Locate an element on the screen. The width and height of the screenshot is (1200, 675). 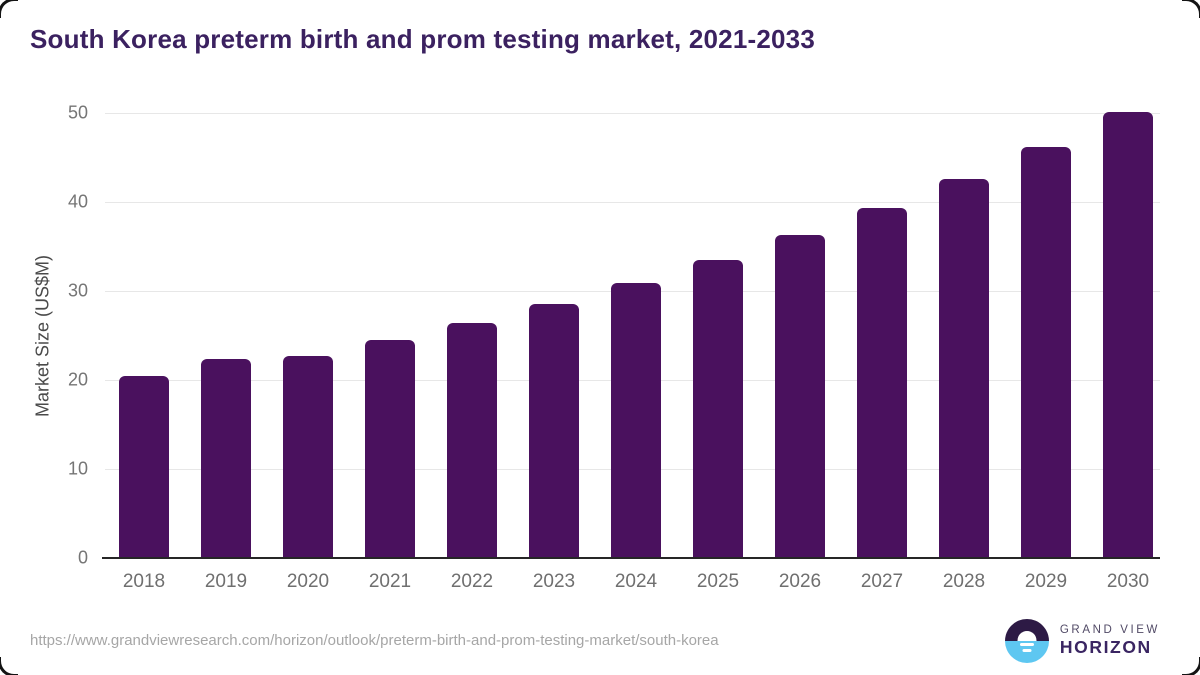
x-tick-label: 2018 is located at coordinates (144, 581).